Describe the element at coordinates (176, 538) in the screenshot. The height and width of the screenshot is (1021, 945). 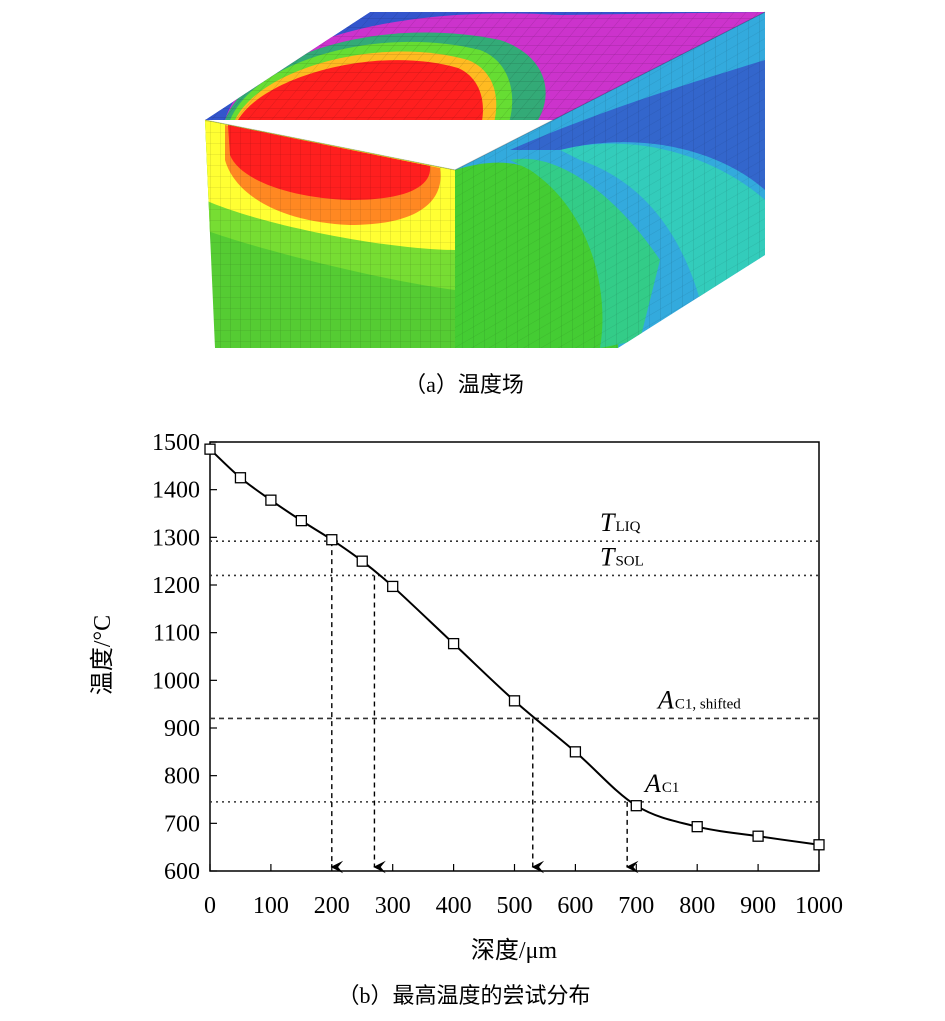
I see `y-tick-label: 1300` at that location.